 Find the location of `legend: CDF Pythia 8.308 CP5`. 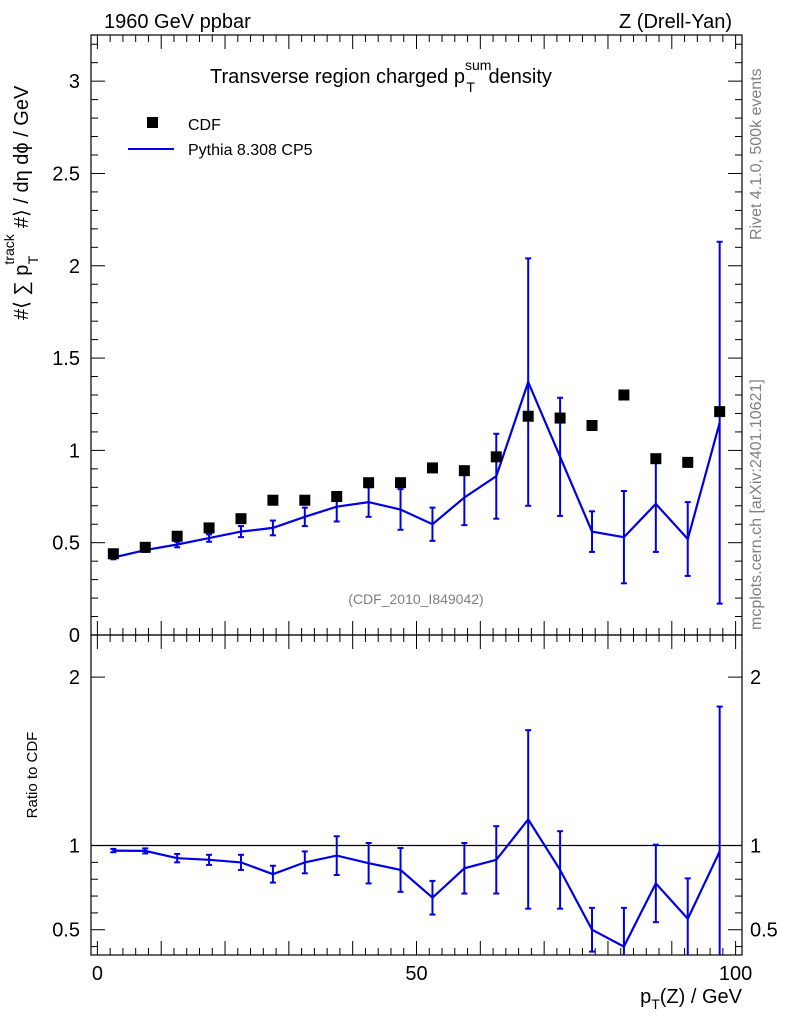

legend: CDF Pythia 8.308 CP5 is located at coordinates (220, 138).